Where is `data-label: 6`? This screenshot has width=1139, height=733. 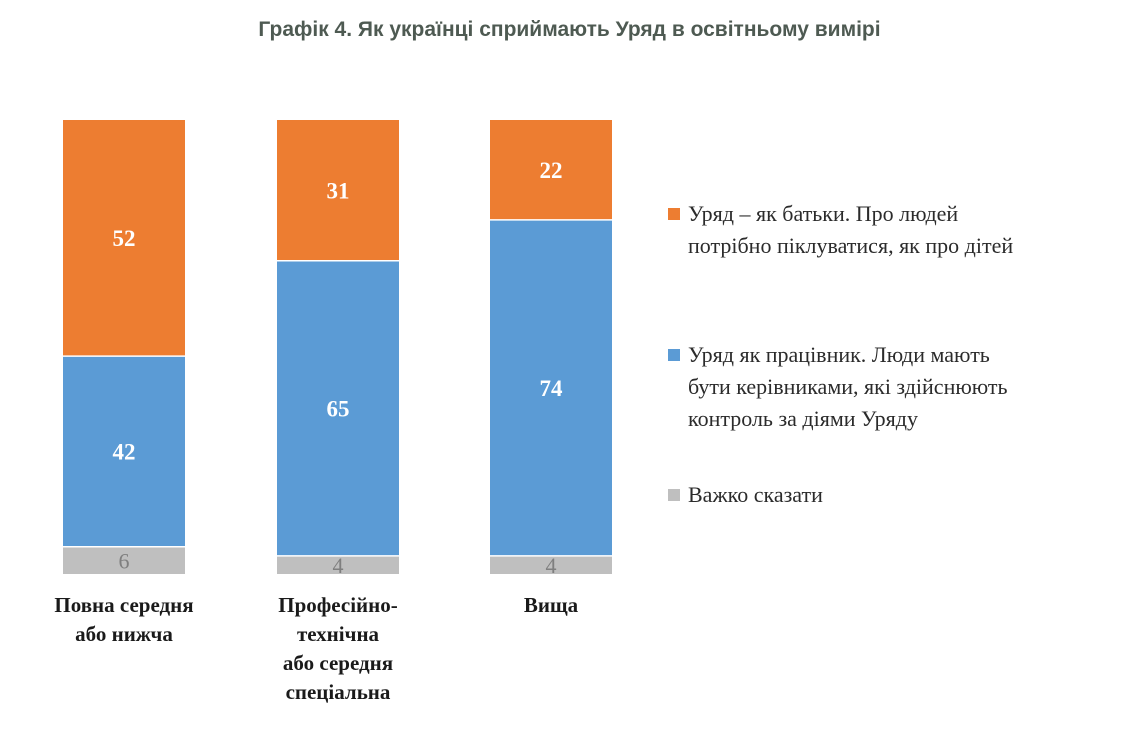 data-label: 6 is located at coordinates (124, 560).